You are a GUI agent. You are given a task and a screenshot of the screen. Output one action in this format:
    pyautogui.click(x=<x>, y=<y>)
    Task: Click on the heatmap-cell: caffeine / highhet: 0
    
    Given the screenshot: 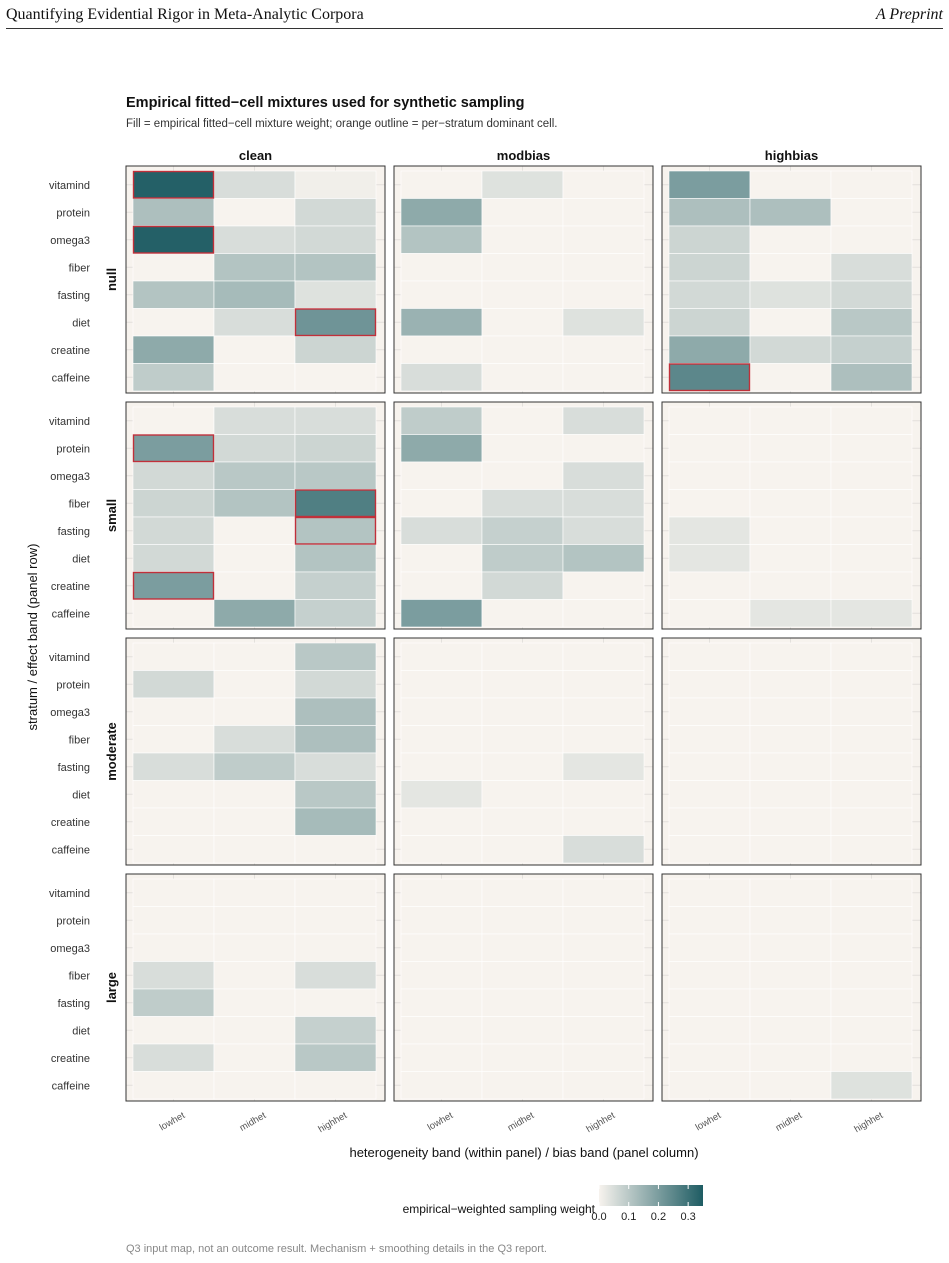 What is the action you would take?
    pyautogui.click(x=603, y=1085)
    